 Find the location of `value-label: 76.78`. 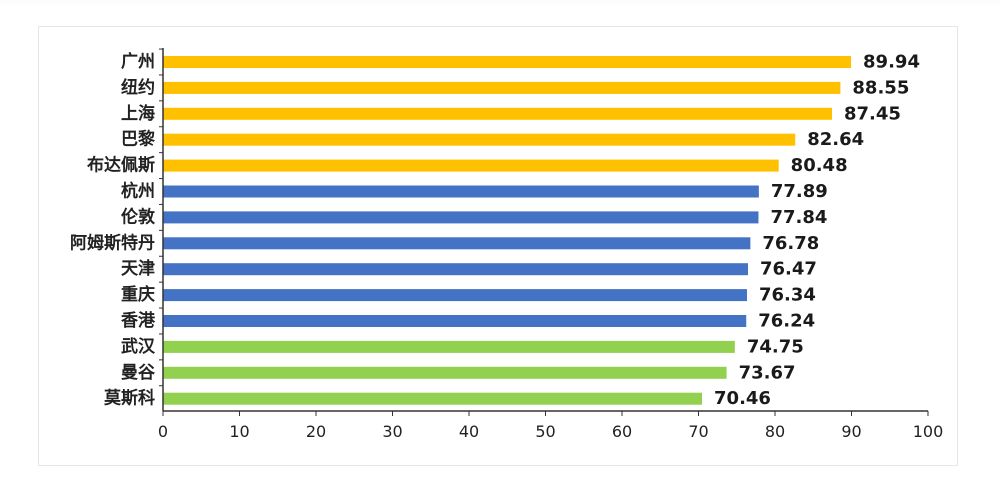

value-label: 76.78 is located at coordinates (790, 243).